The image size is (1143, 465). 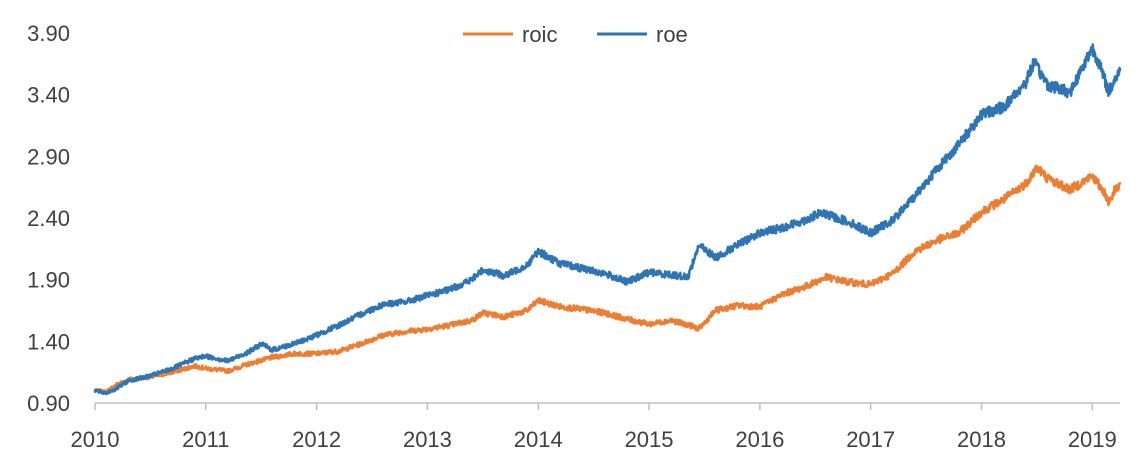 I want to click on x-tick-label: 2013, so click(x=427, y=439).